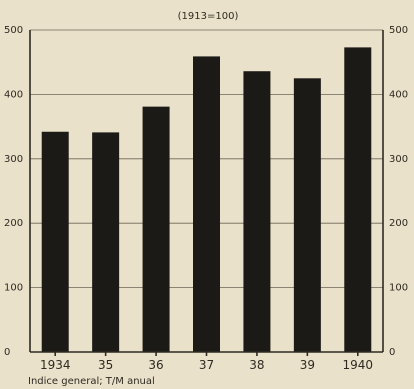 This screenshot has width=414, height=389. I want to click on x-category-labels: 1934 35 36 37 38 39 1940, so click(206, 365).